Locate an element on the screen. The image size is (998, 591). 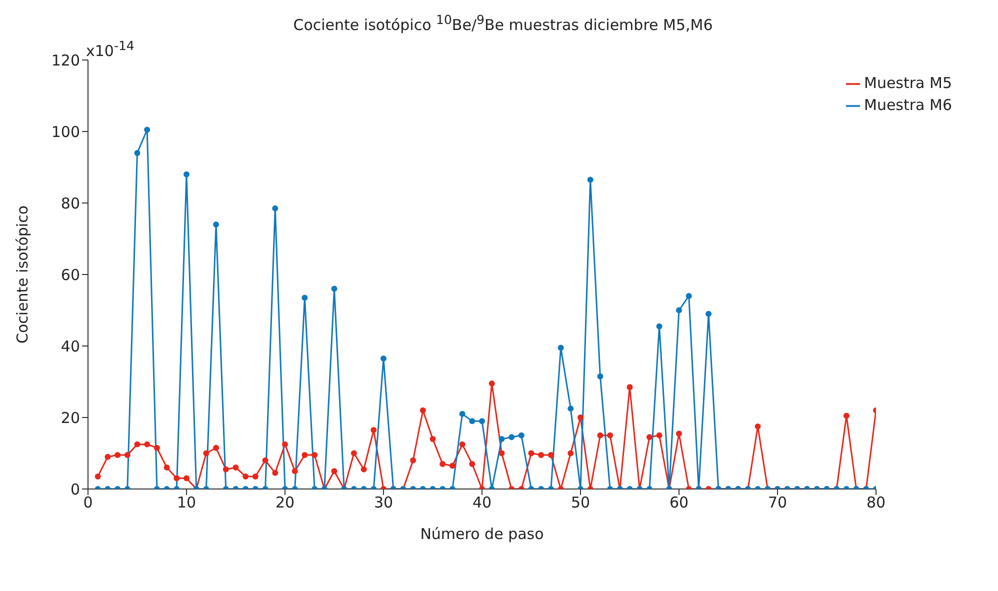
y-tick-label: 0 is located at coordinates (75, 489).